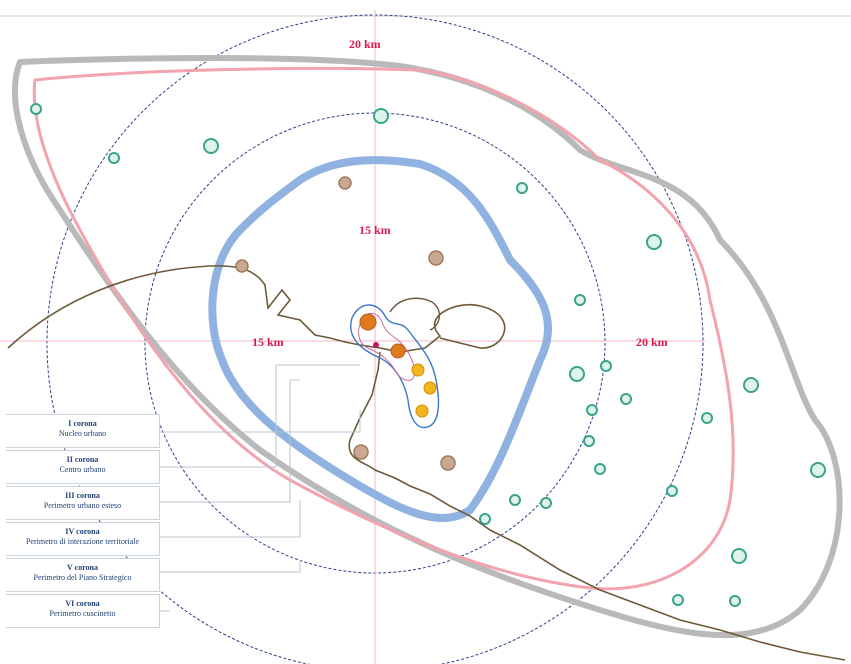 The width and height of the screenshot is (851, 664). Describe the element at coordinates (82, 603) in the screenshot. I see `legend-title: VI corona` at that location.